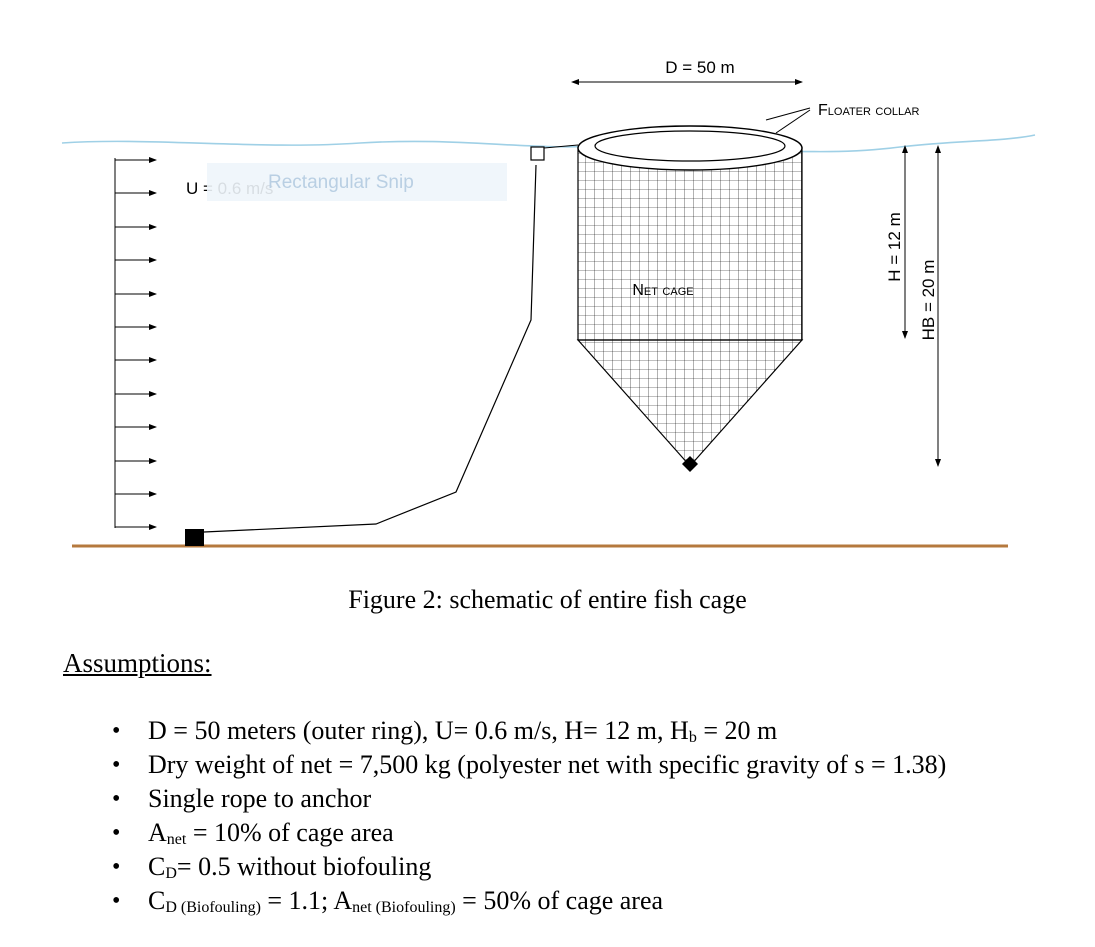  I want to click on net-weight, so click(690, 464).